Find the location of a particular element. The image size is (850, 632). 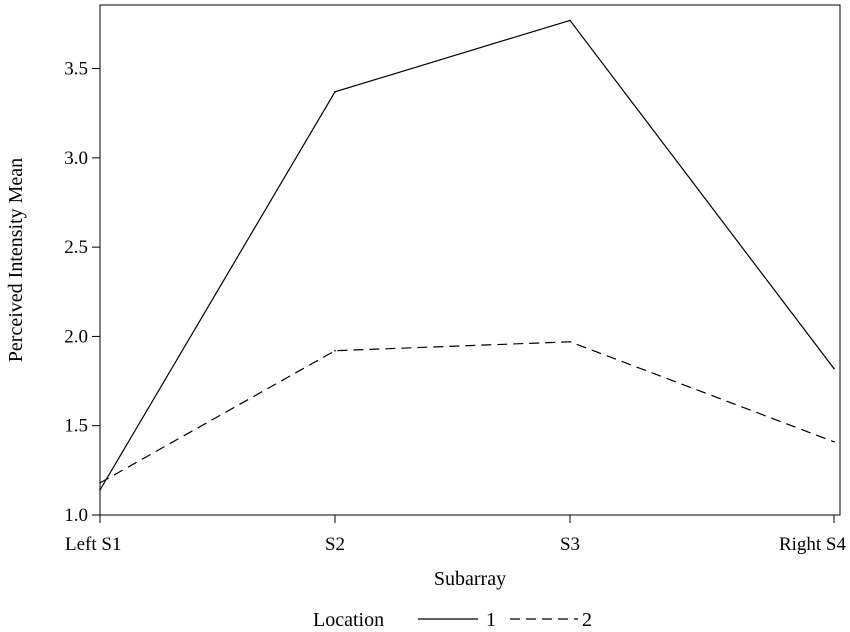

x-axis: Left S1 S2 S3 Right S4 is located at coordinates (455, 535).